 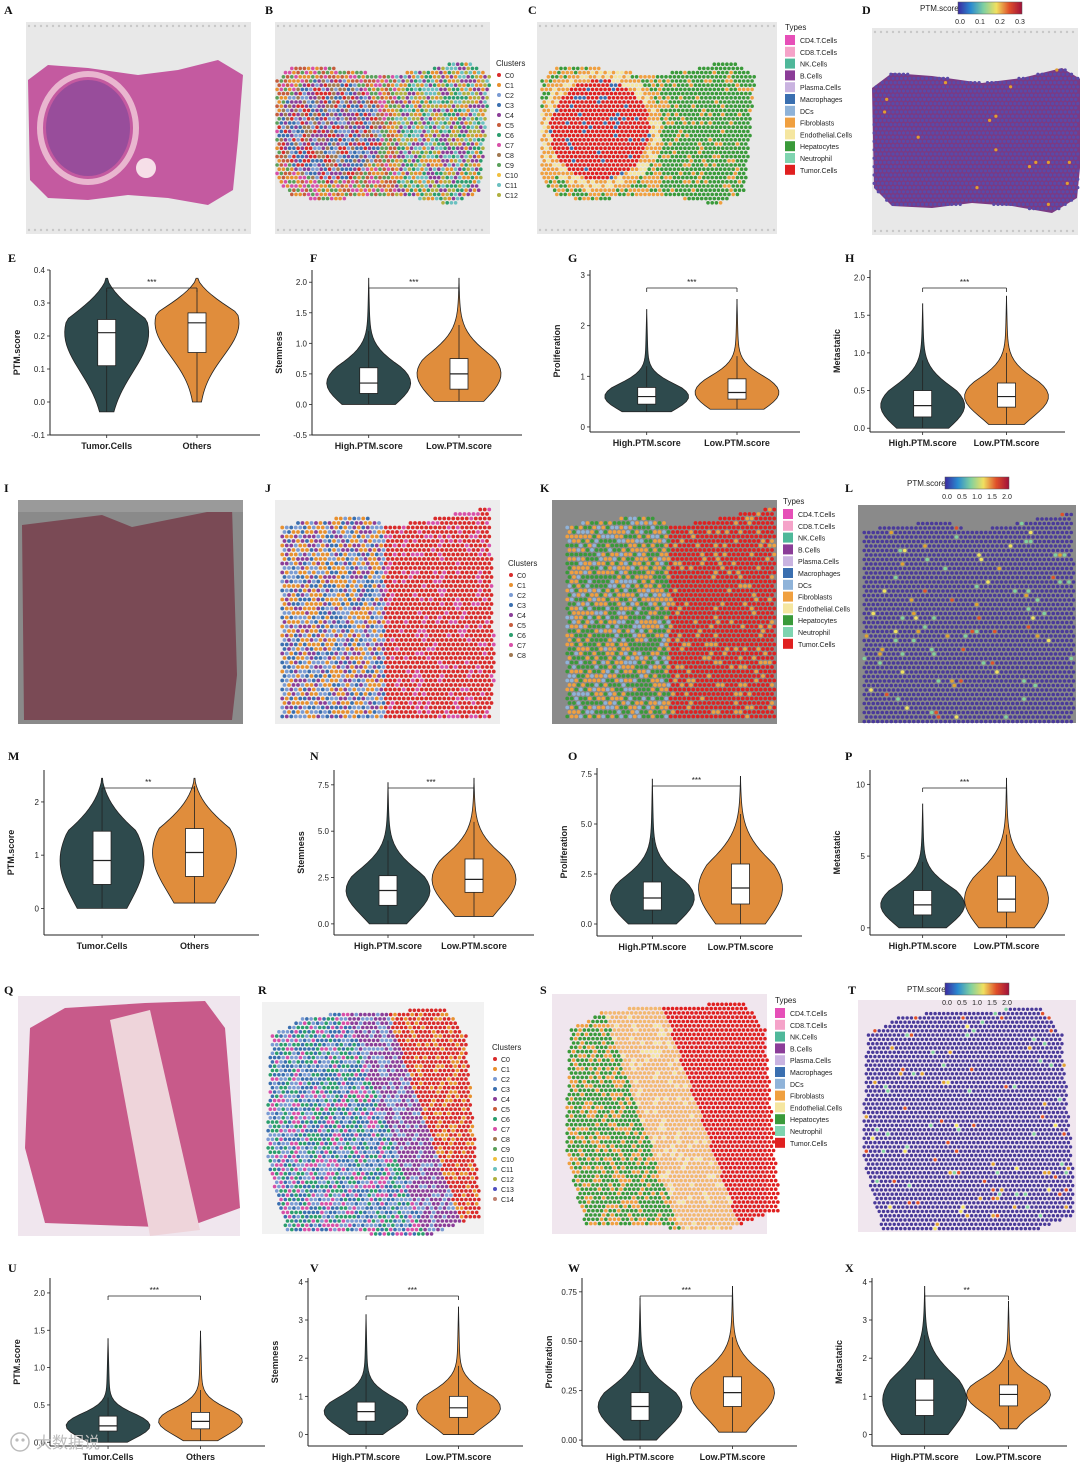 I want to click on panel-label-g: G, so click(x=572, y=258).